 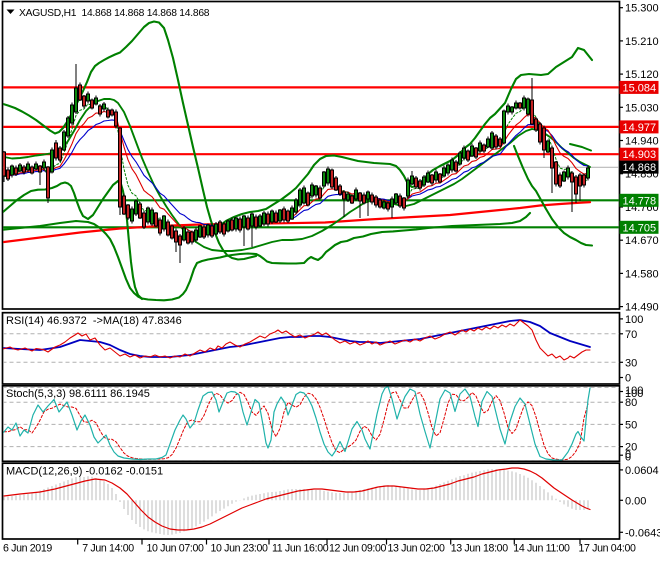 What do you see at coordinates (642, 308) in the screenshot?
I see `svg-text: 14.490` at bounding box center [642, 308].